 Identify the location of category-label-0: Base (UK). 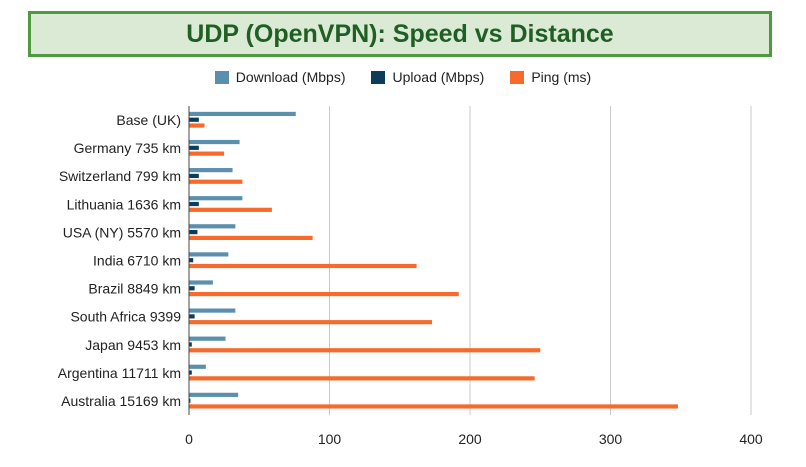
(148, 120).